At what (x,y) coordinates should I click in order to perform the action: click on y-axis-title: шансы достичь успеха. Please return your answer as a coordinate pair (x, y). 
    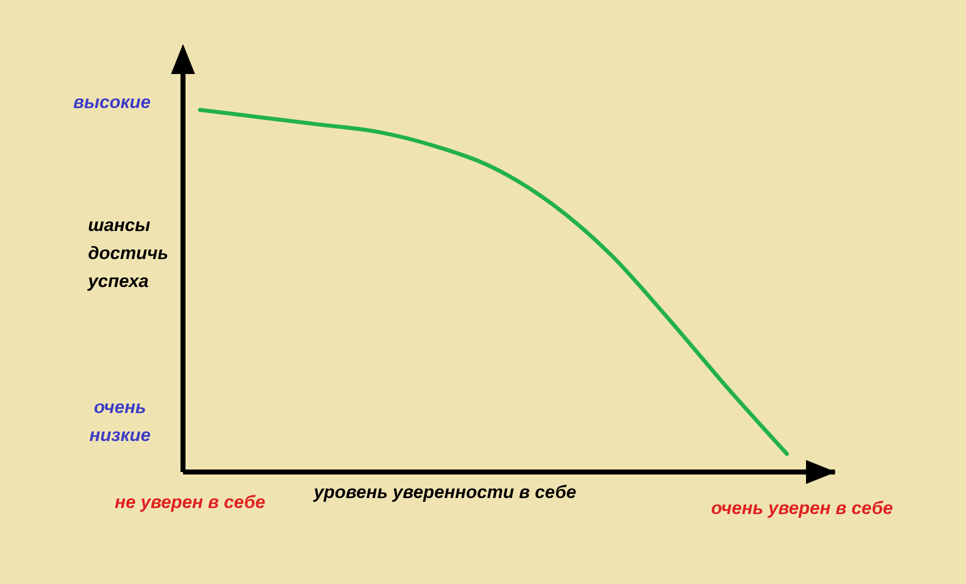
    Looking at the image, I should click on (128, 253).